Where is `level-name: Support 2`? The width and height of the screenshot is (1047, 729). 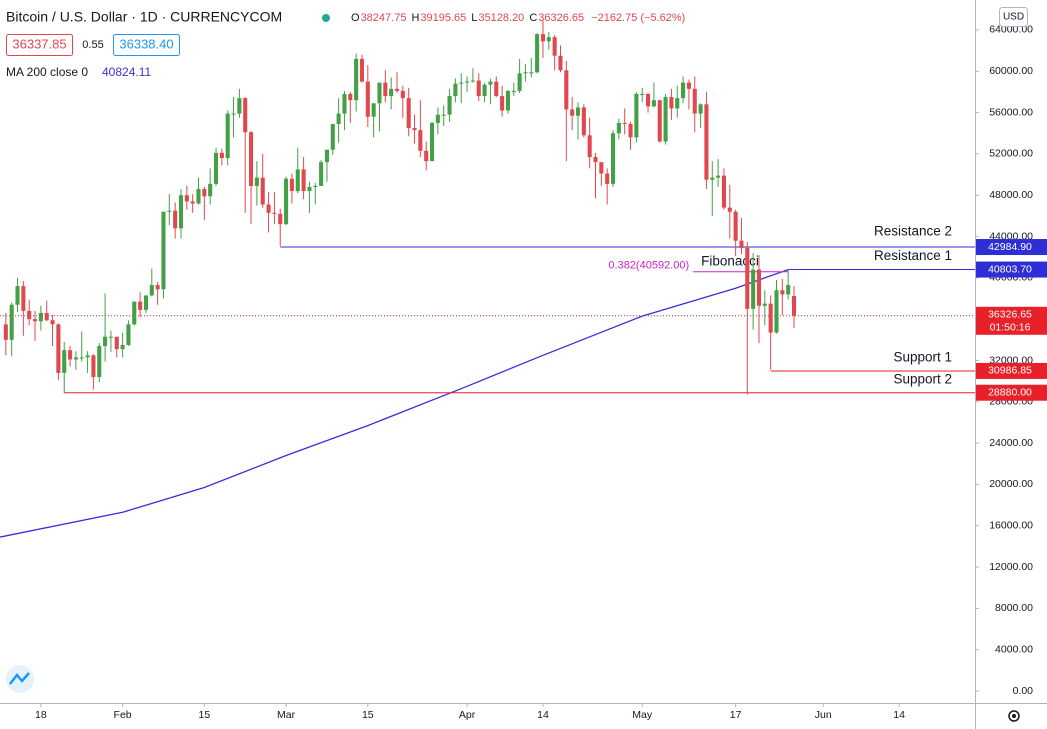
level-name: Support 2 is located at coordinates (922, 378).